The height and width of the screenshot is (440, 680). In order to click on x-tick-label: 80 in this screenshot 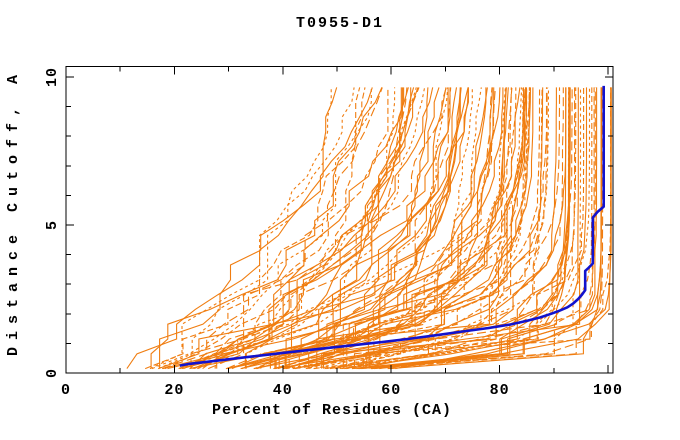, I will do `click(500, 390)`.